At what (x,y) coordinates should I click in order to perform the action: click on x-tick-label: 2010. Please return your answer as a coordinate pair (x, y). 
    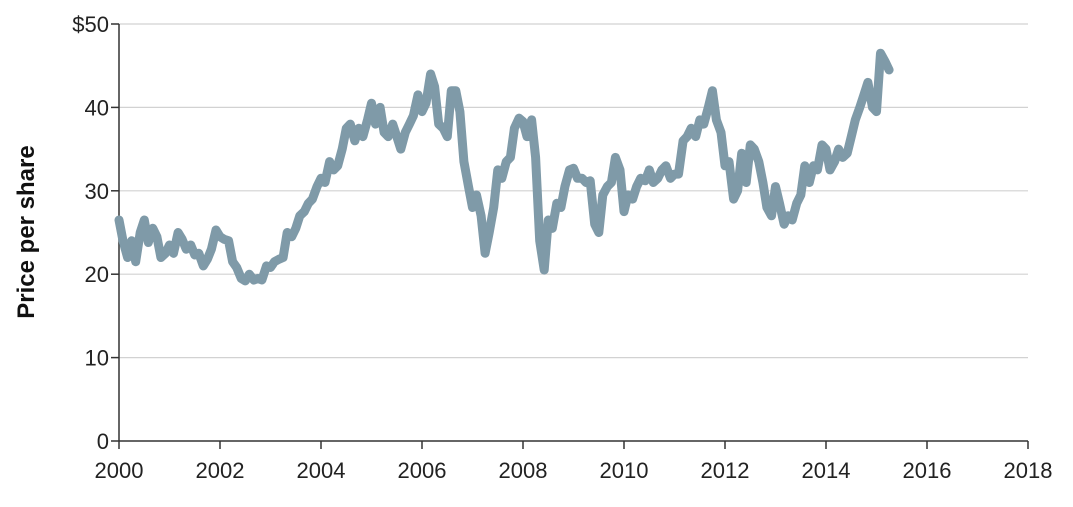
    Looking at the image, I should click on (624, 470).